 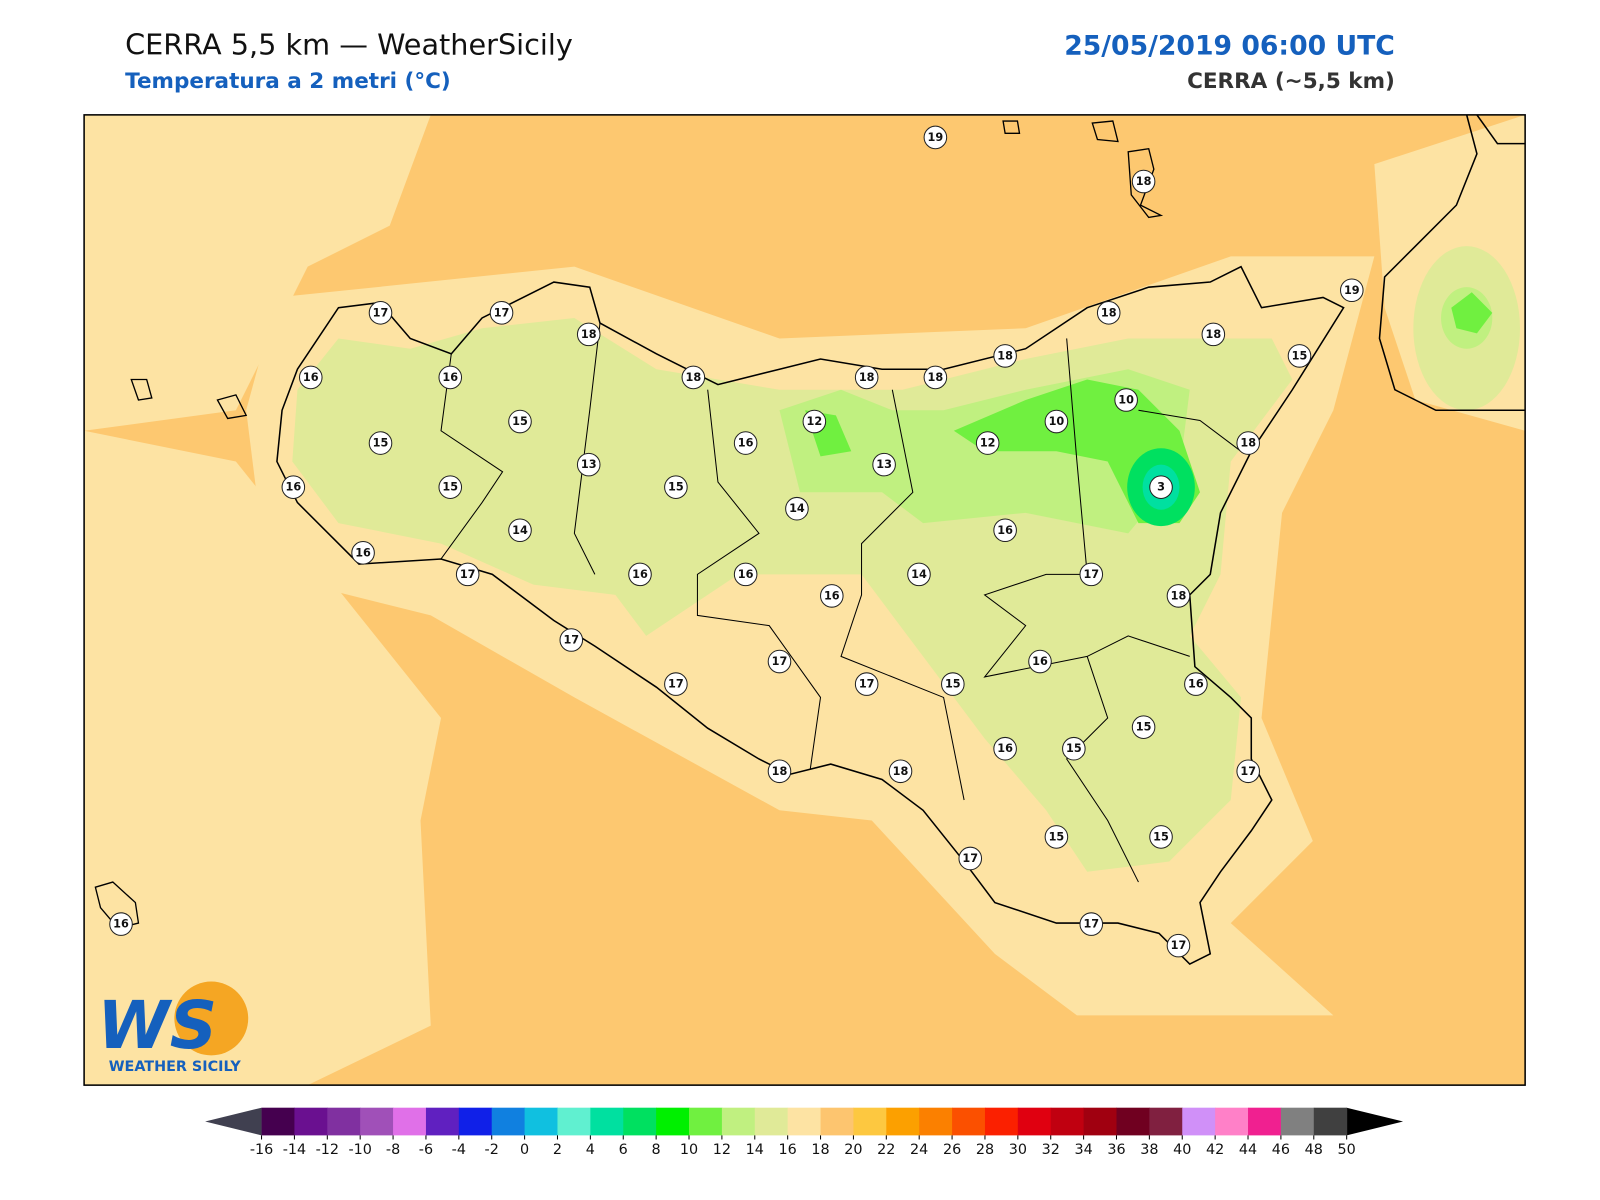 What do you see at coordinates (1126, 400) in the screenshot?
I see `station-value: 10` at bounding box center [1126, 400].